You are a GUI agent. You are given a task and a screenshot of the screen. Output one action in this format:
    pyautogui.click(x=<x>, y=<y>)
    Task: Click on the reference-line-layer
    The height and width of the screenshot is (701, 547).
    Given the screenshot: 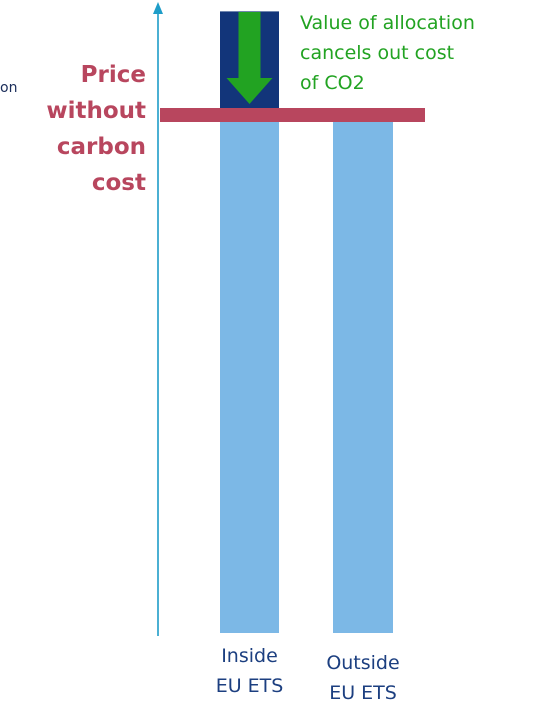 What is the action you would take?
    pyautogui.click(x=292, y=115)
    